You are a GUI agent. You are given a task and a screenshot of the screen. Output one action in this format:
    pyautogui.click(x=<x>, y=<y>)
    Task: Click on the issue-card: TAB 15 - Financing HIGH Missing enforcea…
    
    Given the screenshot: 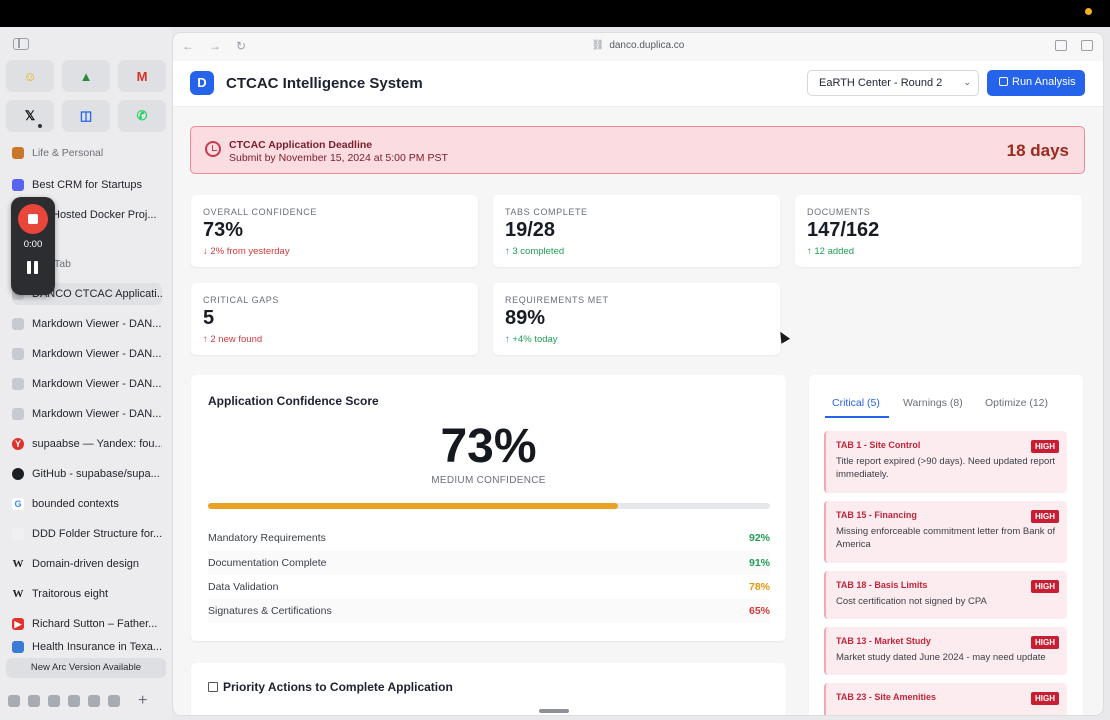 What is the action you would take?
    pyautogui.click(x=945, y=532)
    